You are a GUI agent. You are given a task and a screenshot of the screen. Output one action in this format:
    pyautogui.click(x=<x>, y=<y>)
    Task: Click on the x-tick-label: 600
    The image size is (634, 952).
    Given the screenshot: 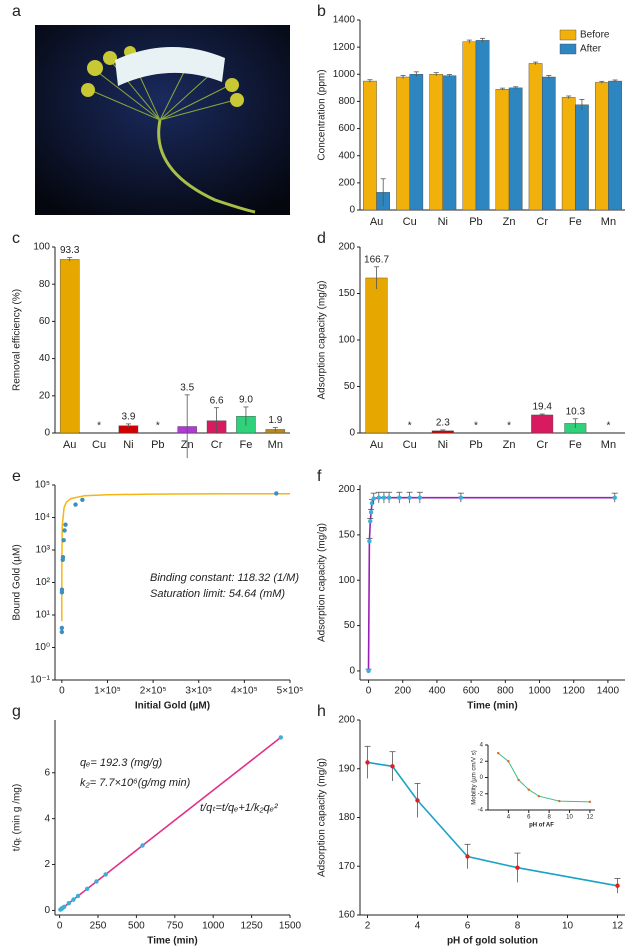 What is the action you would take?
    pyautogui.click(x=471, y=691)
    